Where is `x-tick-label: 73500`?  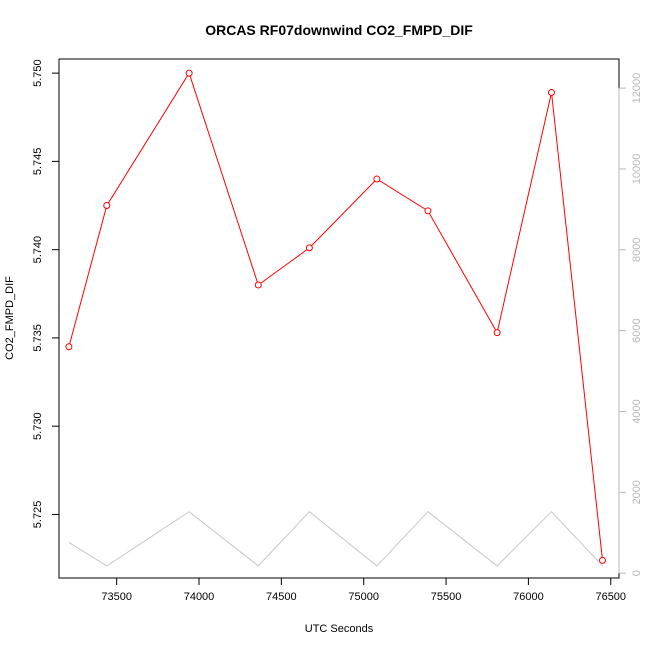 x-tick-label: 73500 is located at coordinates (116, 597).